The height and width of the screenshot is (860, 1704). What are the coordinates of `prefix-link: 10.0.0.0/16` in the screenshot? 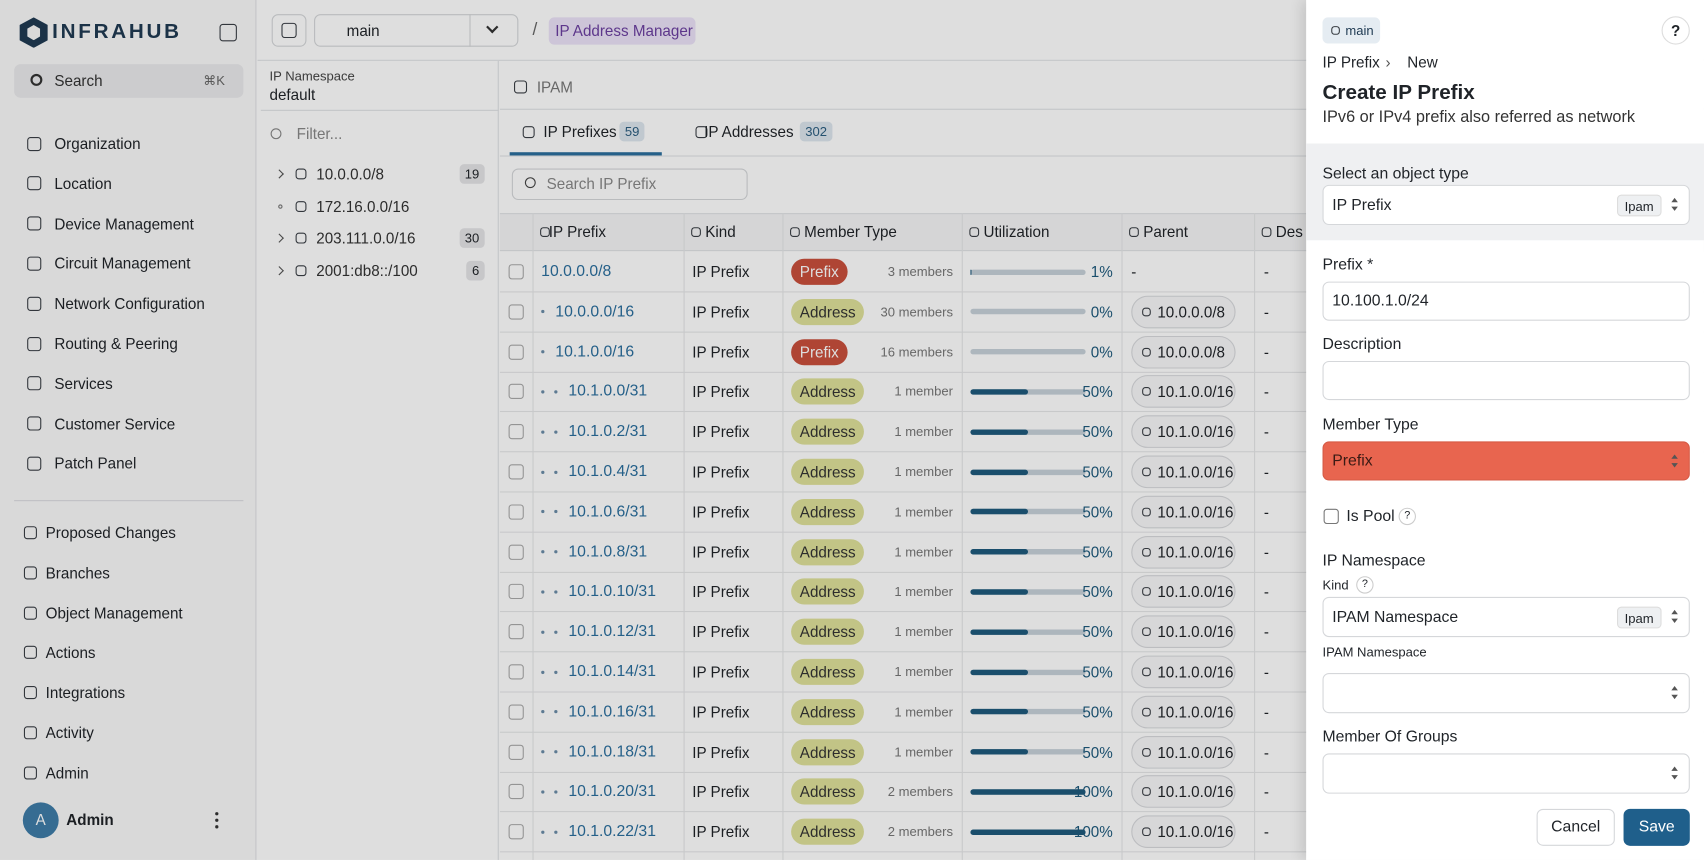 It's located at (595, 312).